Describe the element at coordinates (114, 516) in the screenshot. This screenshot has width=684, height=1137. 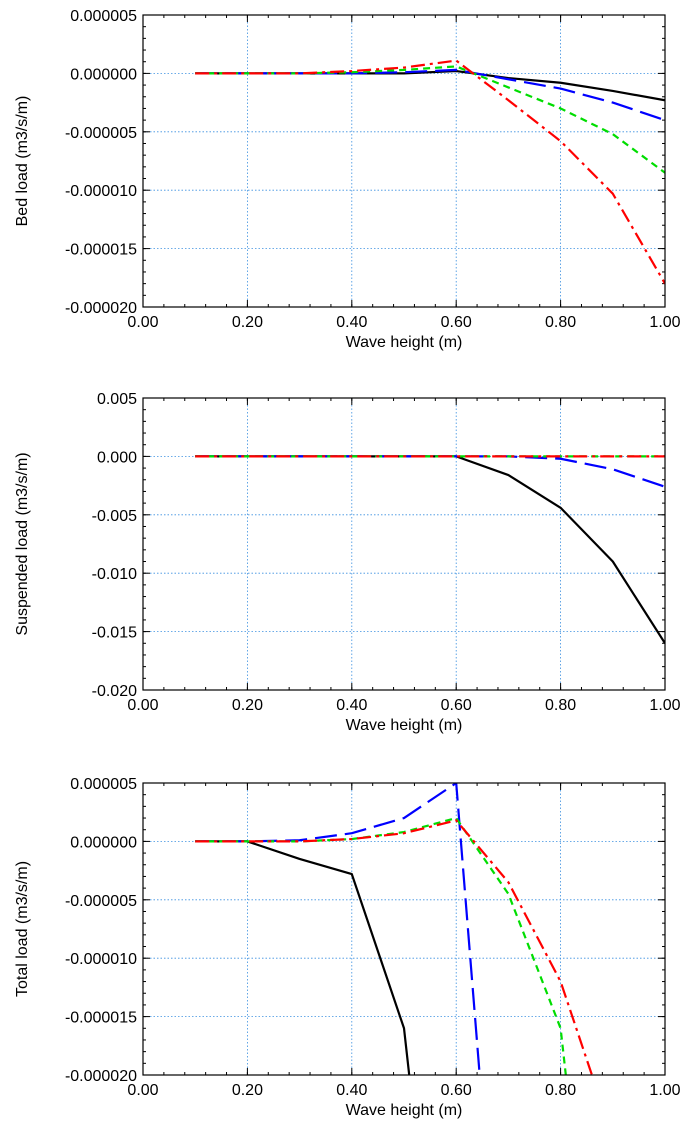
I see `y-tick-label: -0.005` at that location.